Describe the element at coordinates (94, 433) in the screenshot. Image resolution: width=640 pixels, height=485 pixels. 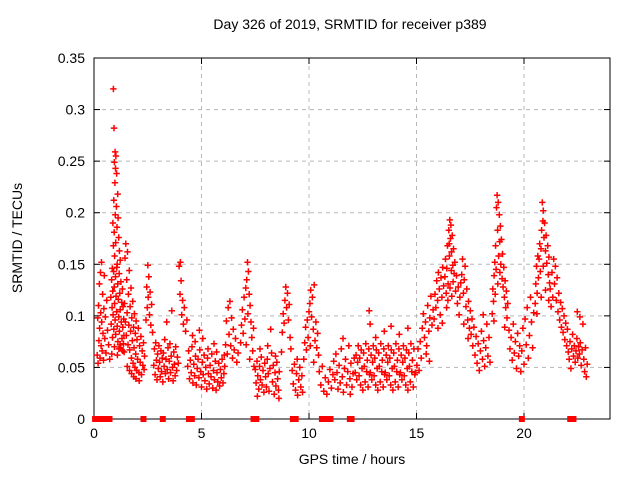
I see `x-tick-label: 0` at that location.